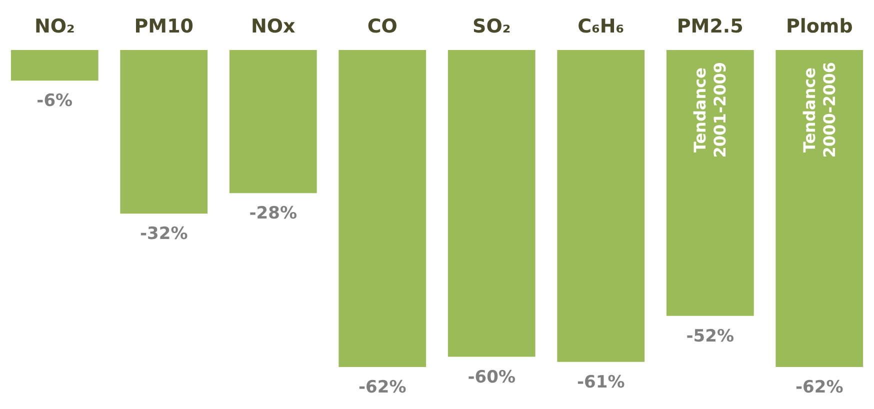 The height and width of the screenshot is (409, 874). Describe the element at coordinates (819, 110) in the screenshot. I see `annotation: Tendance 2000-2006` at that location.